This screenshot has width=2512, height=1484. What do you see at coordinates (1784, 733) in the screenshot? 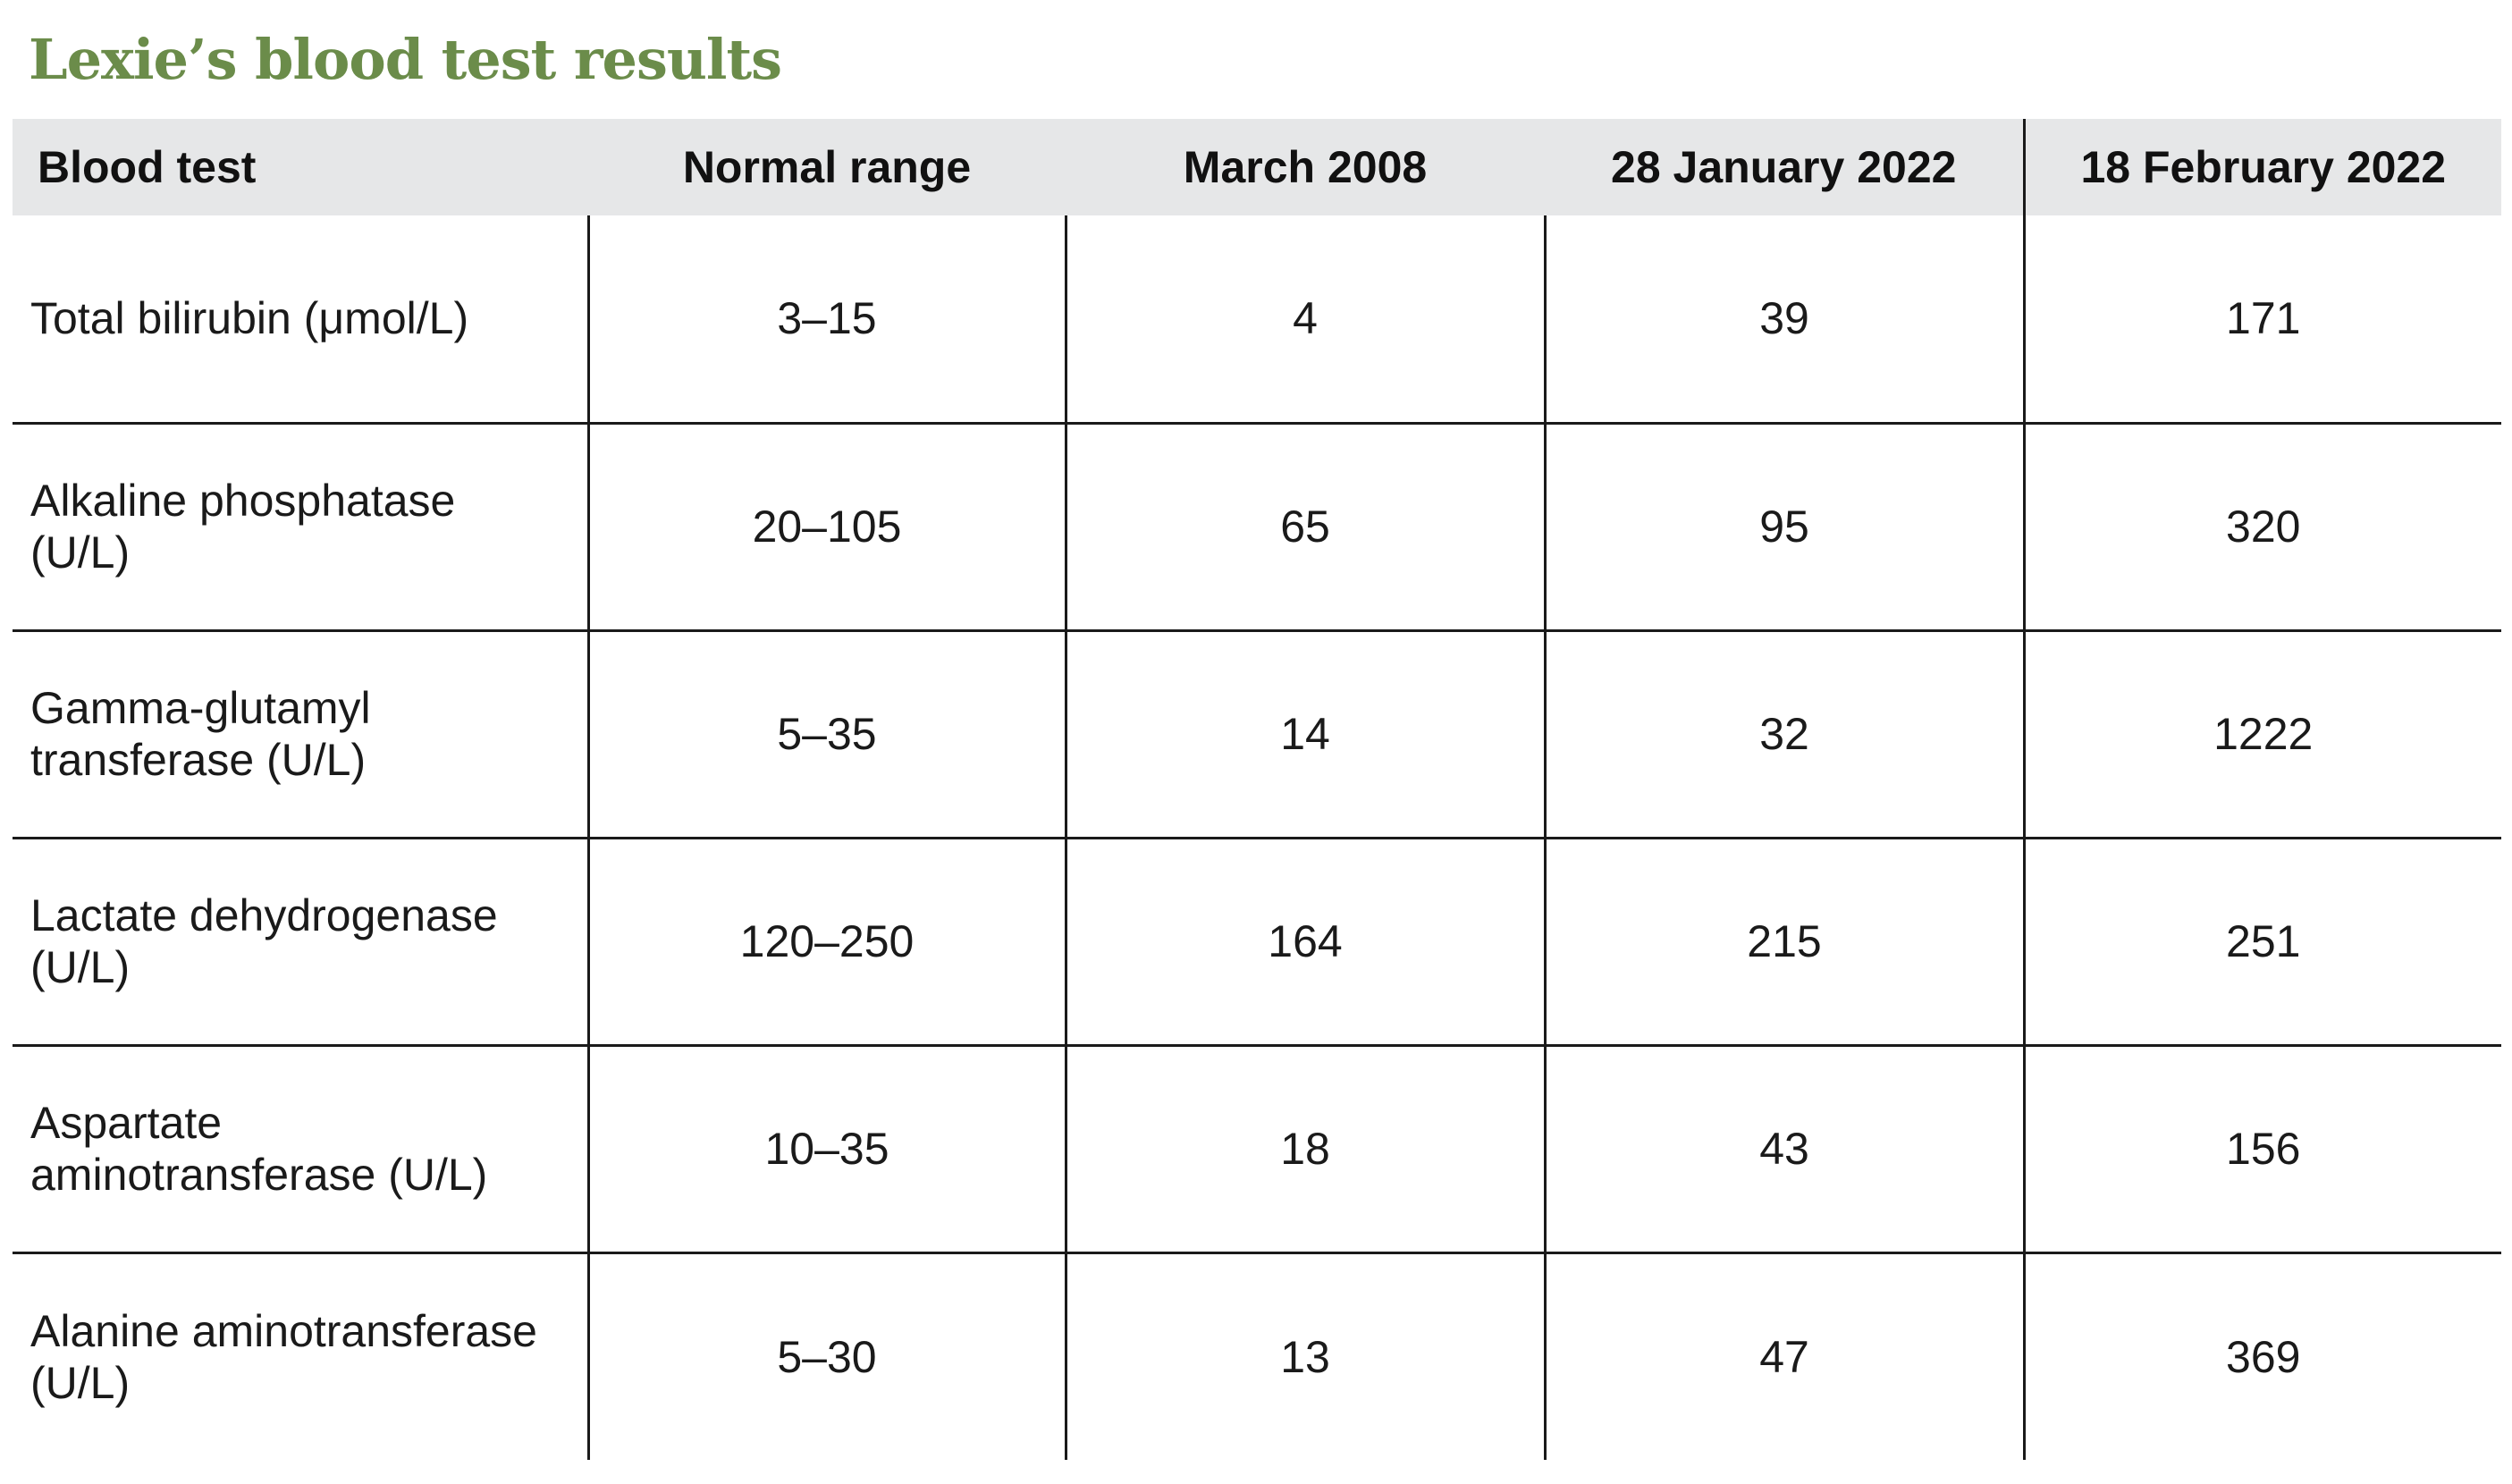
I see `28-january-2022-value: 32` at bounding box center [1784, 733].